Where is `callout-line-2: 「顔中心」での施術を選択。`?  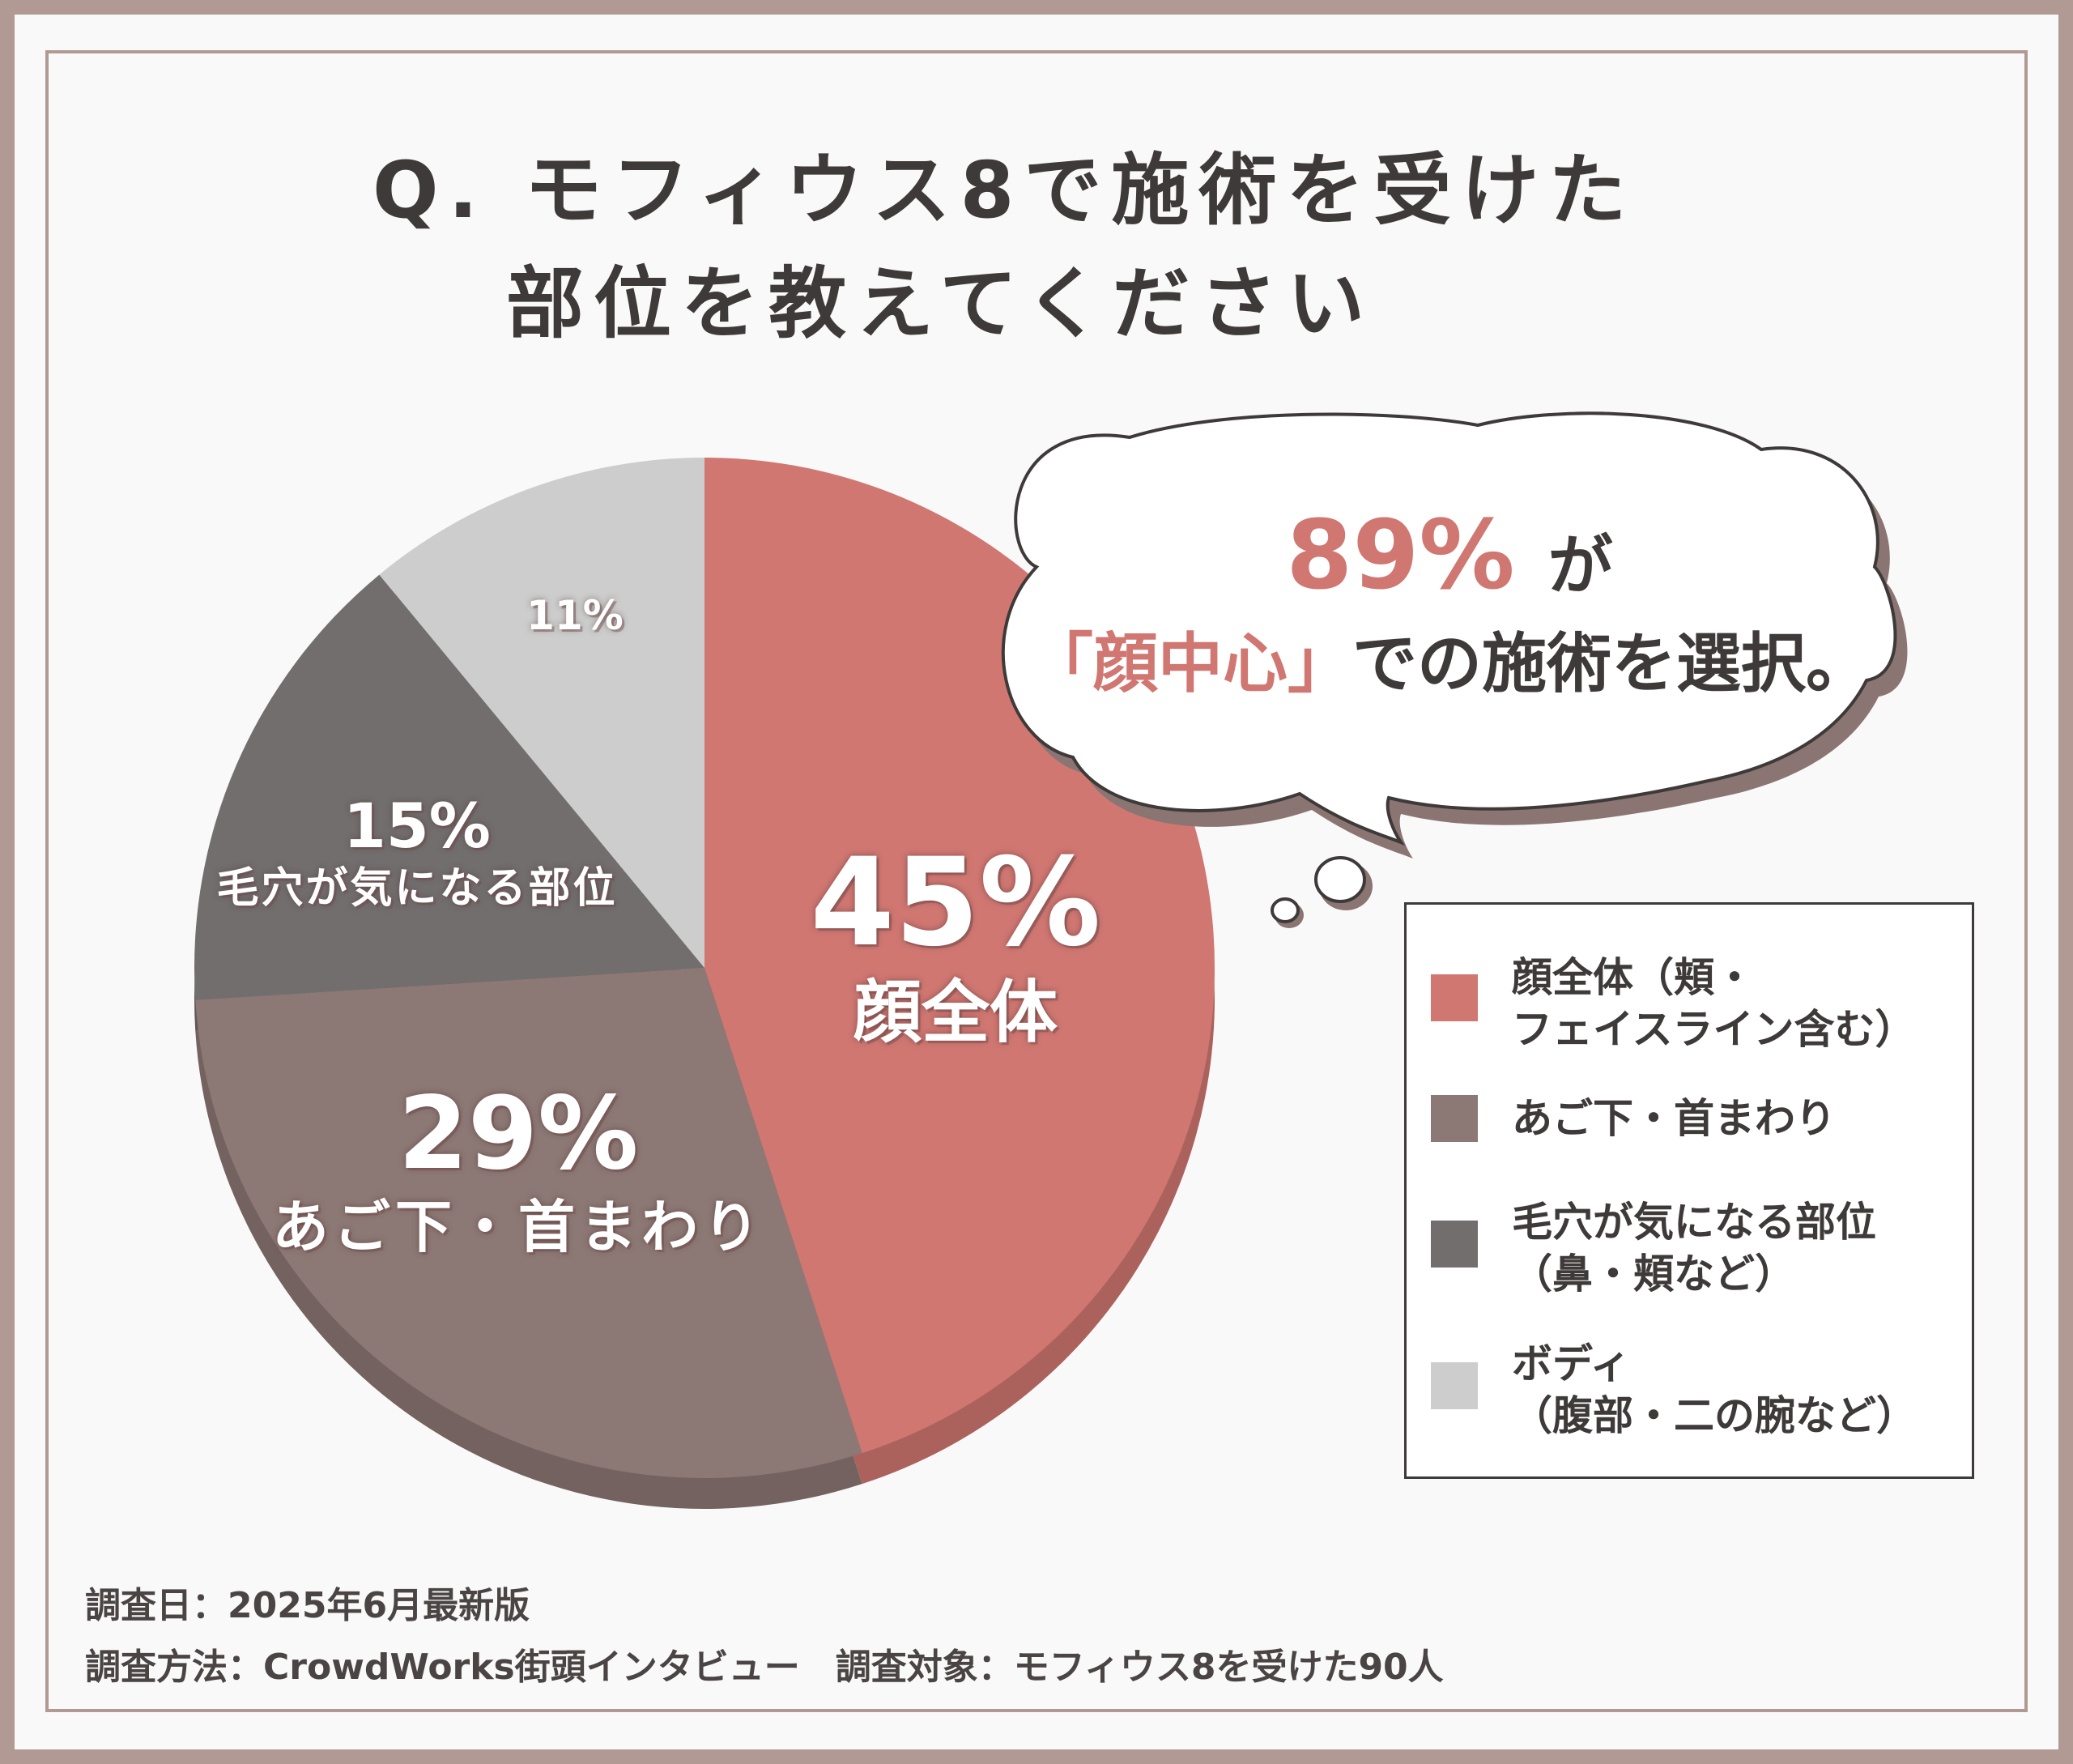 callout-line-2: 「顔中心」での施術を選択。 is located at coordinates (1449, 664).